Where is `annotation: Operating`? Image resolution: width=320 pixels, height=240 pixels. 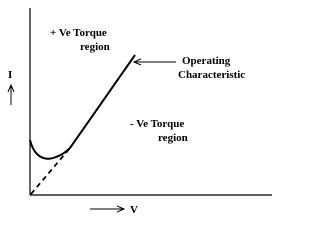
annotation: Operating is located at coordinates (206, 61).